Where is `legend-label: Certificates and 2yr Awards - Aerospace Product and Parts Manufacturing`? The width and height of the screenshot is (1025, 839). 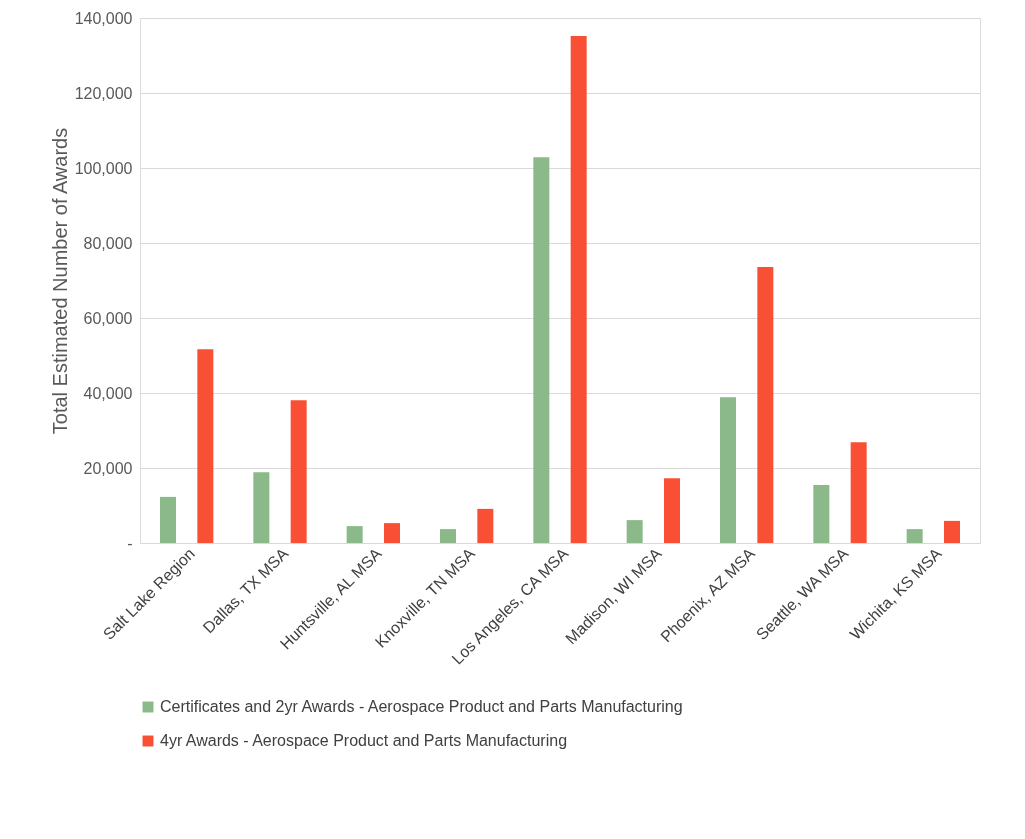 legend-label: Certificates and 2yr Awards - Aerospace Product and Parts Manufacturing is located at coordinates (421, 706).